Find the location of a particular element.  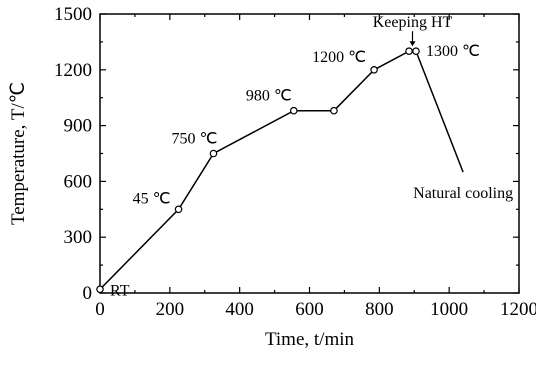

x-tick-label: 400 is located at coordinates (239, 309).